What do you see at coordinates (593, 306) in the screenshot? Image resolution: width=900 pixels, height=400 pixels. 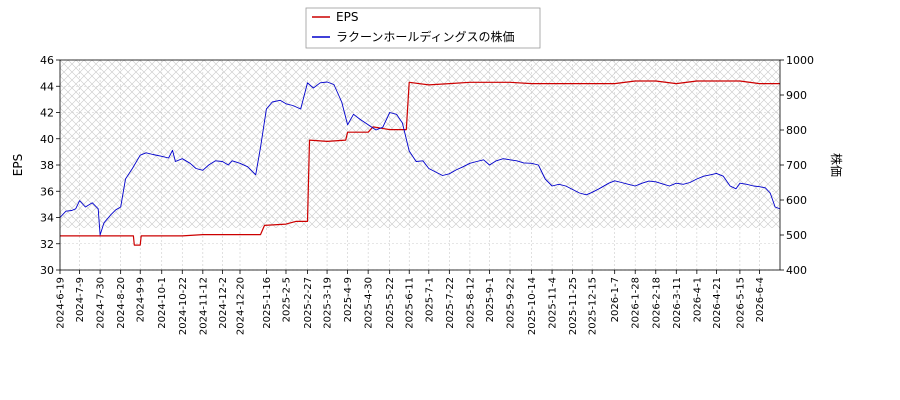 I see `x-tick-label: 2025-12-15` at bounding box center [593, 306].